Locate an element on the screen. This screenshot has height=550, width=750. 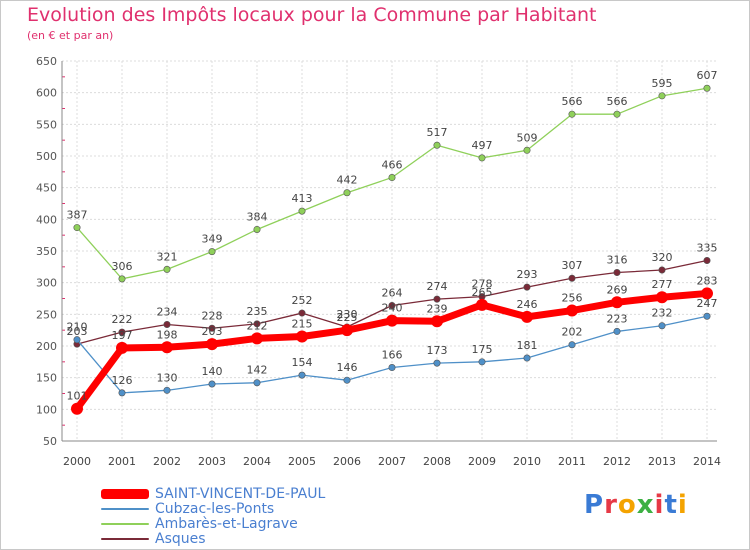
data-label: 269 is located at coordinates (617, 289).